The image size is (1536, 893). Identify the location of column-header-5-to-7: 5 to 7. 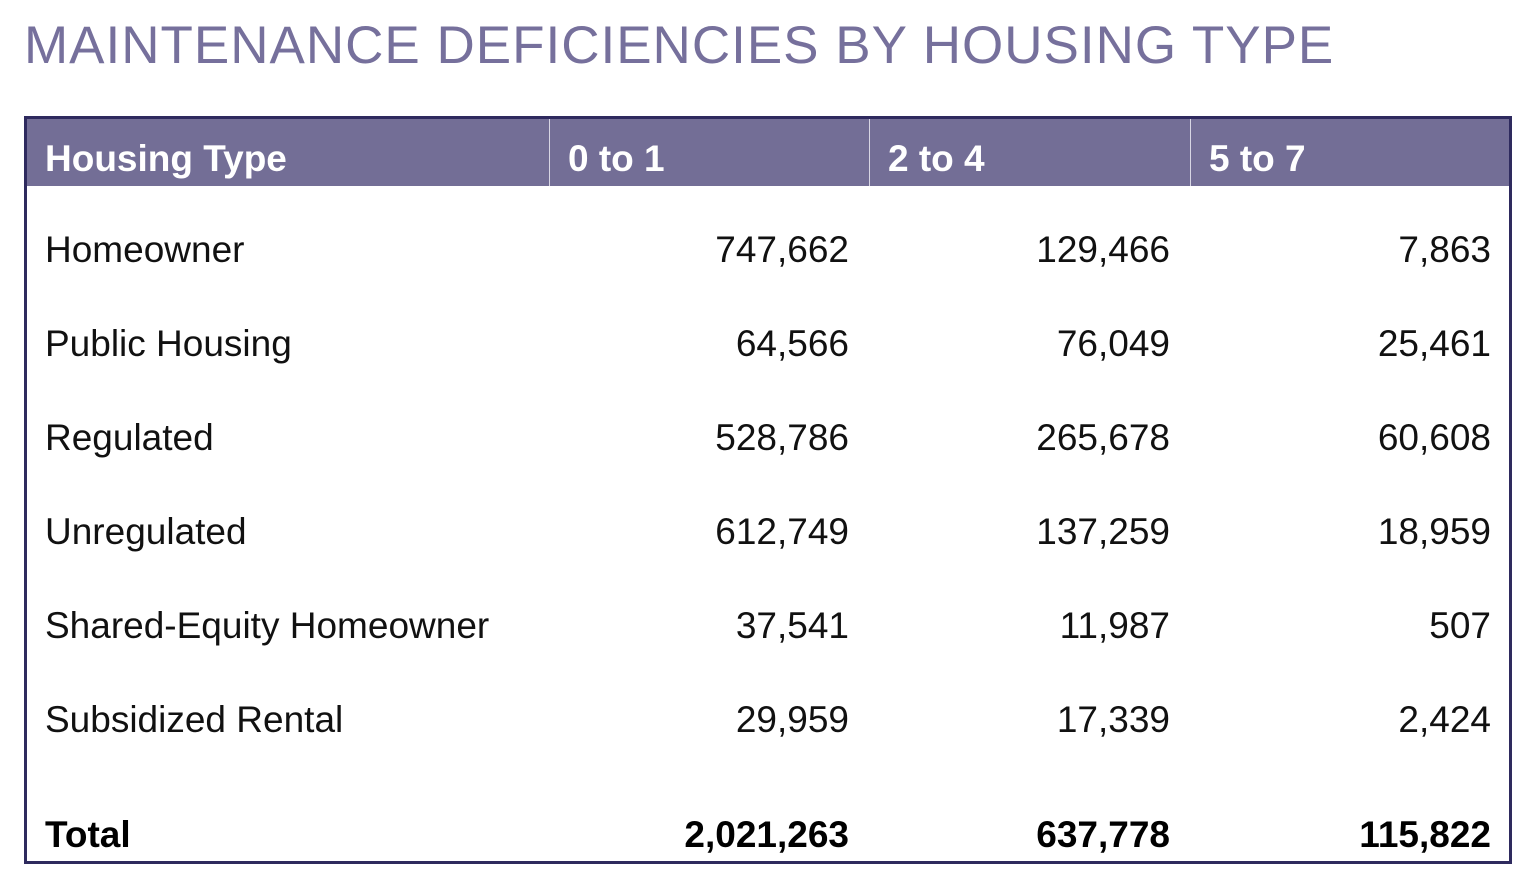
(1349, 152).